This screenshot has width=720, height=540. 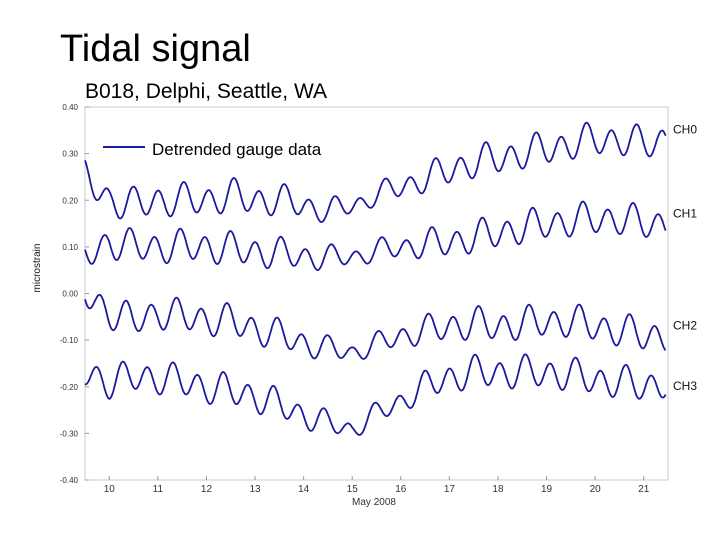 I want to click on x-tick-label: 21, so click(x=644, y=489).